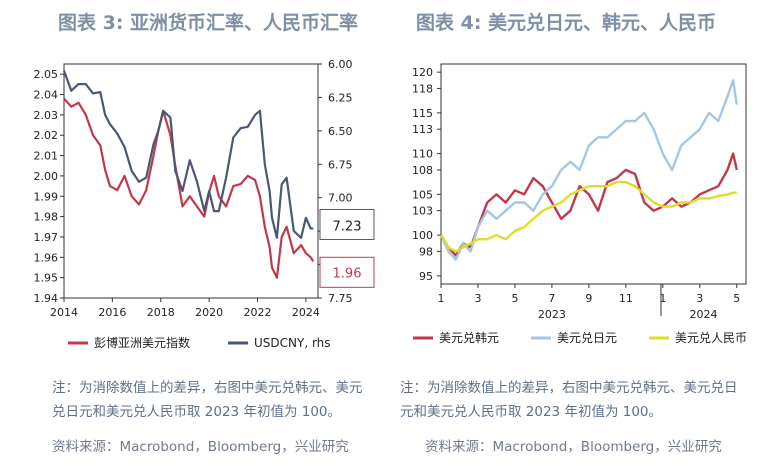 The image size is (766, 467). What do you see at coordinates (46, 135) in the screenshot?
I see `y-left-tick-label: 2.02` at bounding box center [46, 135].